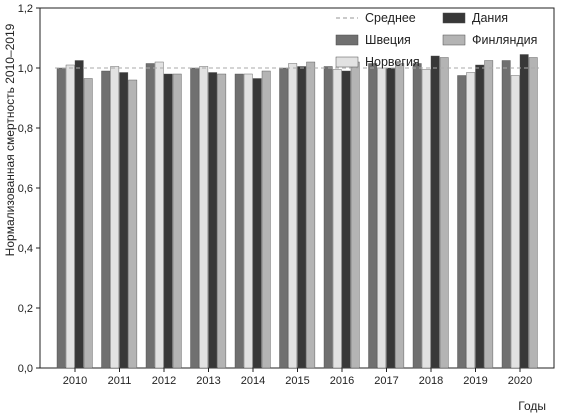  What do you see at coordinates (302, 217) in the screenshot?
I see `bar-Дания-2015` at bounding box center [302, 217].